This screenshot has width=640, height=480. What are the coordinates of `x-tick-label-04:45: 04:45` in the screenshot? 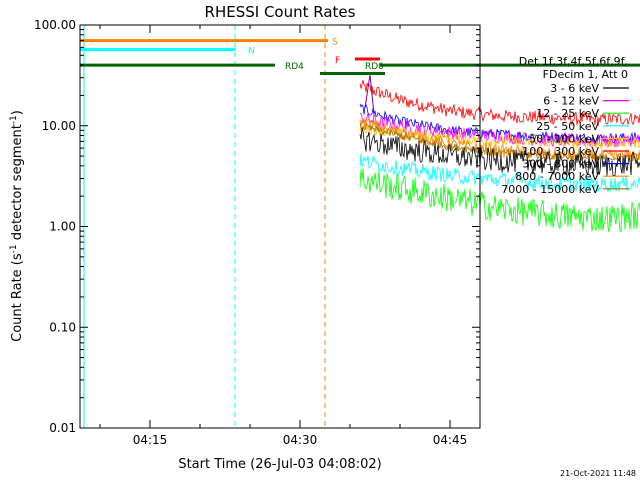 It's located at (450, 440).